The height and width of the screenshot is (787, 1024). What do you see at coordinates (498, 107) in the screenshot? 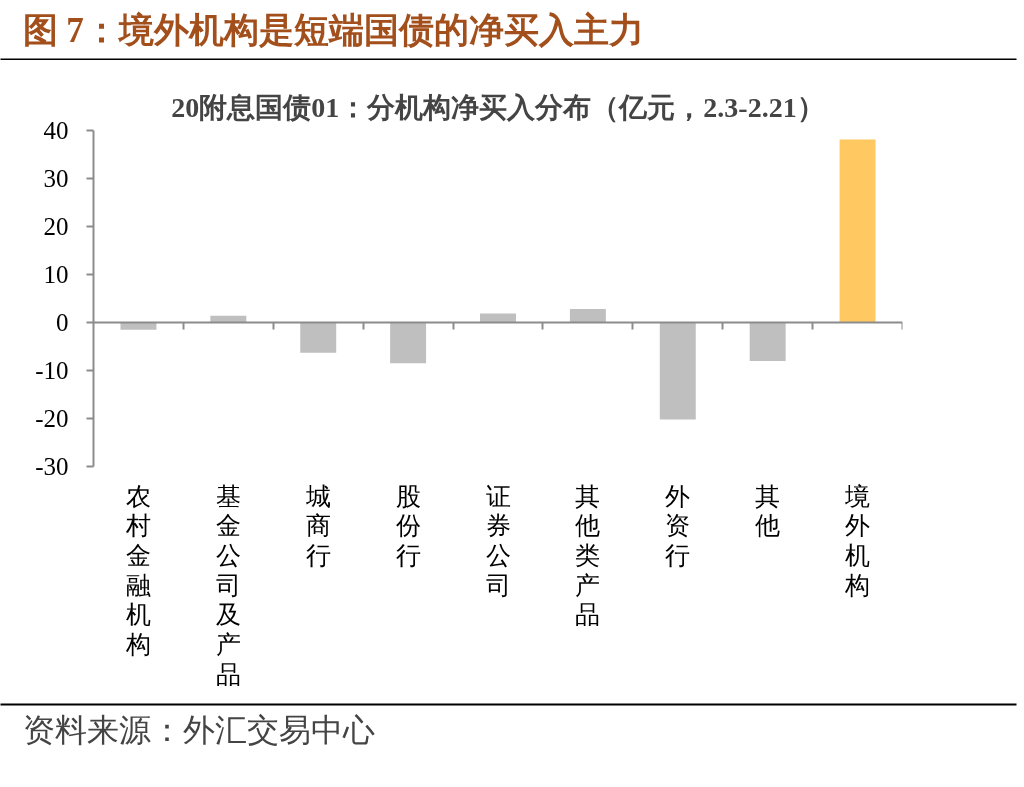
I see `chart-subtitle: 20附息国债01：分机构净买入分布（亿元，2.3-2.21）` at bounding box center [498, 107].